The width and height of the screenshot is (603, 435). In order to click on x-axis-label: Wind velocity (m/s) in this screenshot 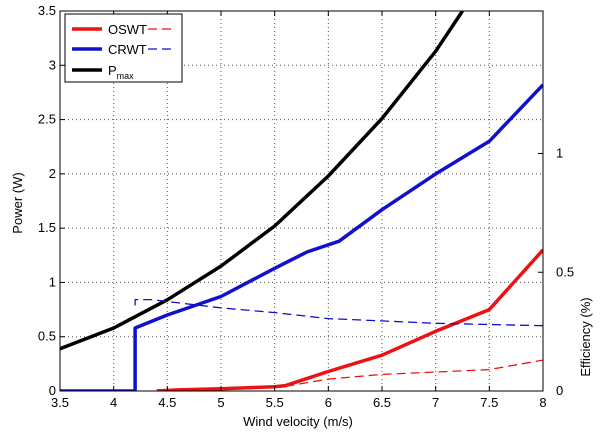, I will do `click(298, 421)`.